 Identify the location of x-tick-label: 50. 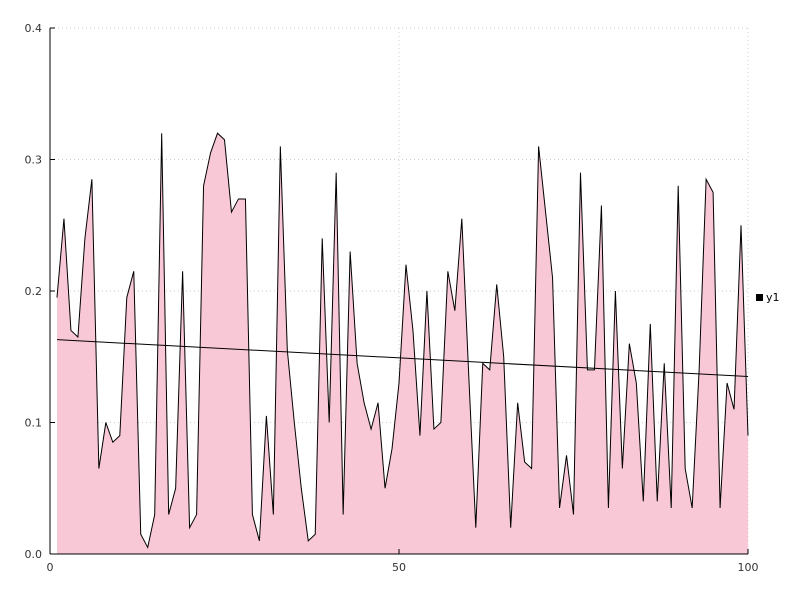
(399, 567).